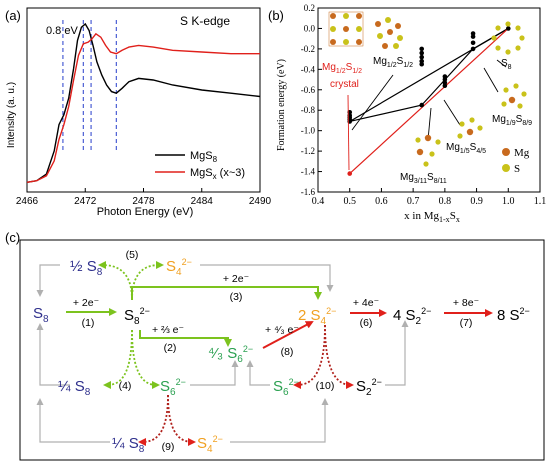  What do you see at coordinates (202, 201) in the screenshot?
I see `x-tick-label: 2484` at bounding box center [202, 201].